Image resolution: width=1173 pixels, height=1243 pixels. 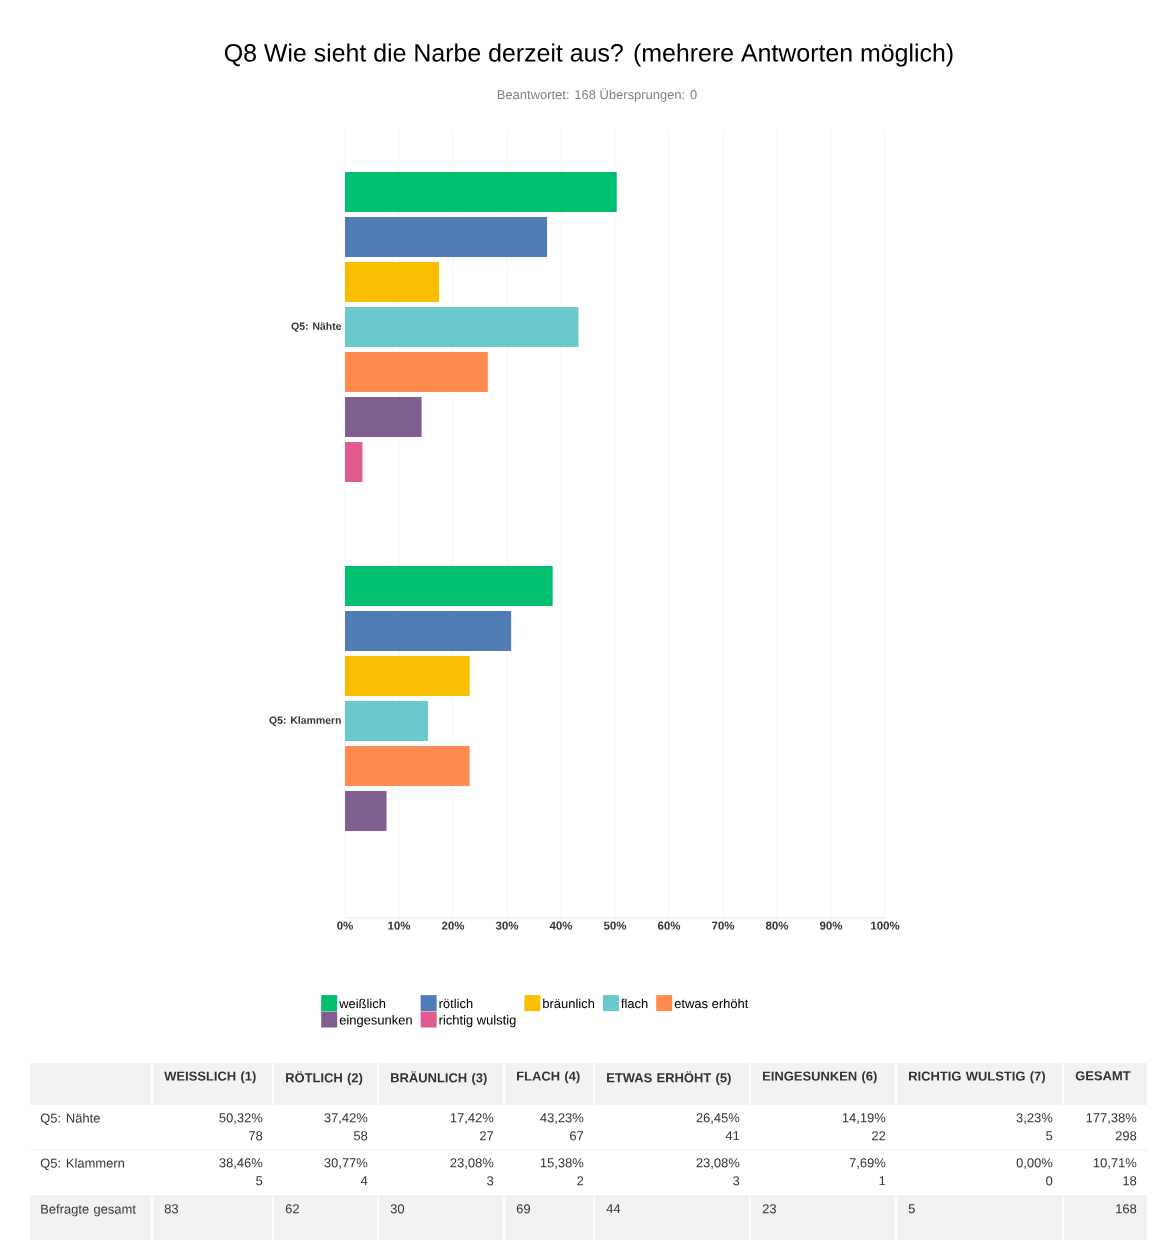 I want to click on text: 58, so click(x=360, y=1136).